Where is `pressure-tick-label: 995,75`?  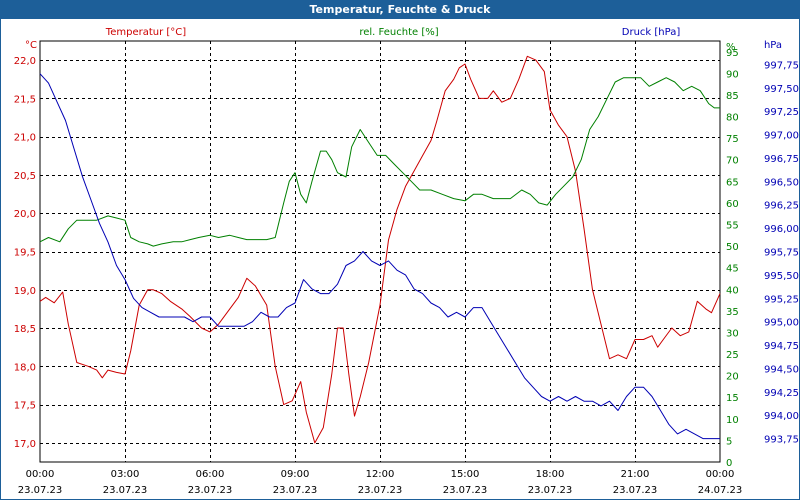
pressure-tick-label: 995,75 is located at coordinates (781, 253).